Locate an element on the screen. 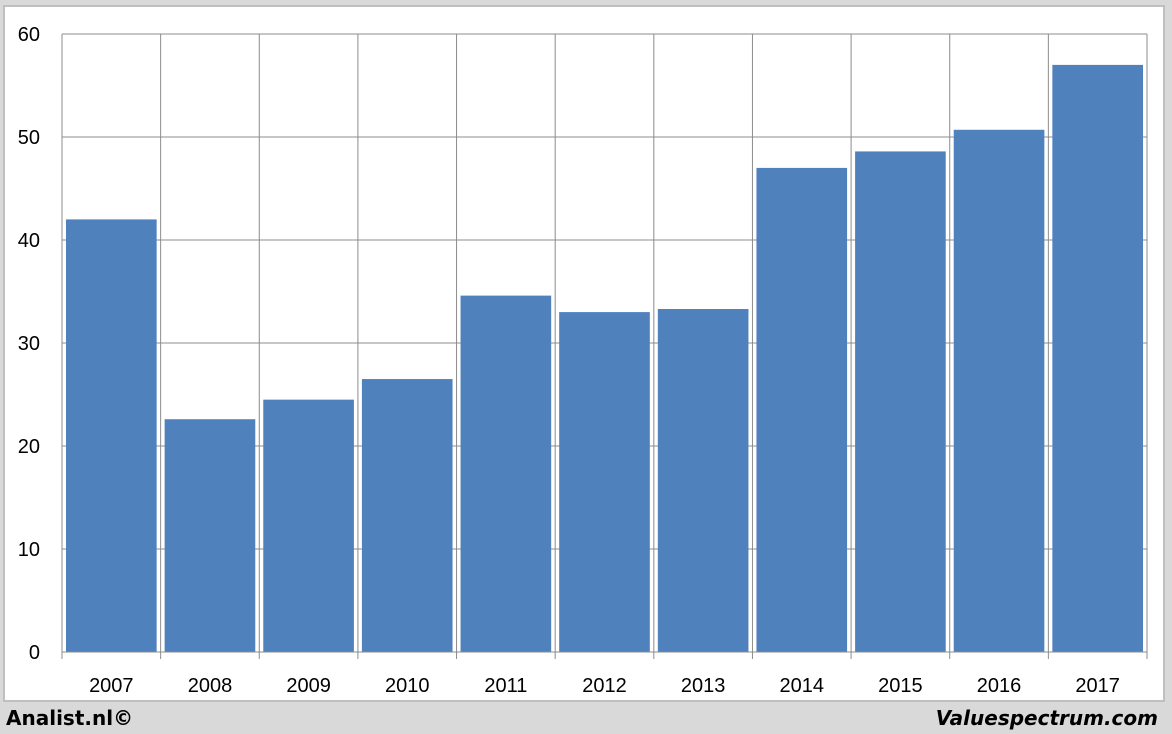  axes is located at coordinates (604, 655).